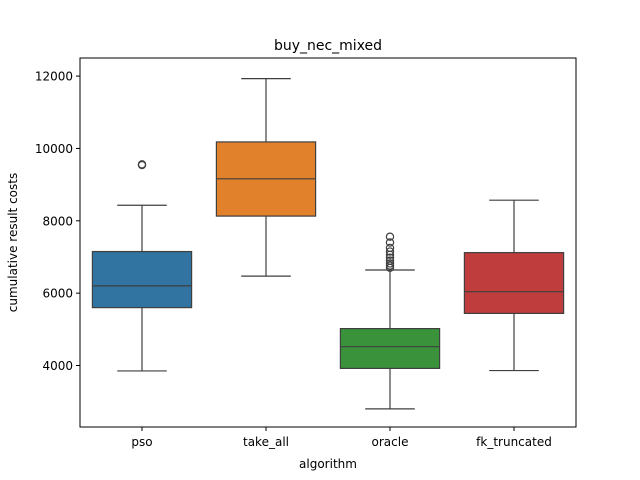  What do you see at coordinates (57, 294) in the screenshot?
I see `y-tick-label: 6000` at bounding box center [57, 294].